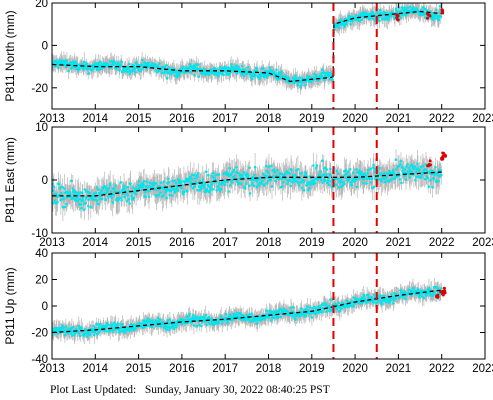 This screenshot has width=493, height=400. What do you see at coordinates (482, 119) in the screenshot?
I see `x-tick-label: 2023` at bounding box center [482, 119].